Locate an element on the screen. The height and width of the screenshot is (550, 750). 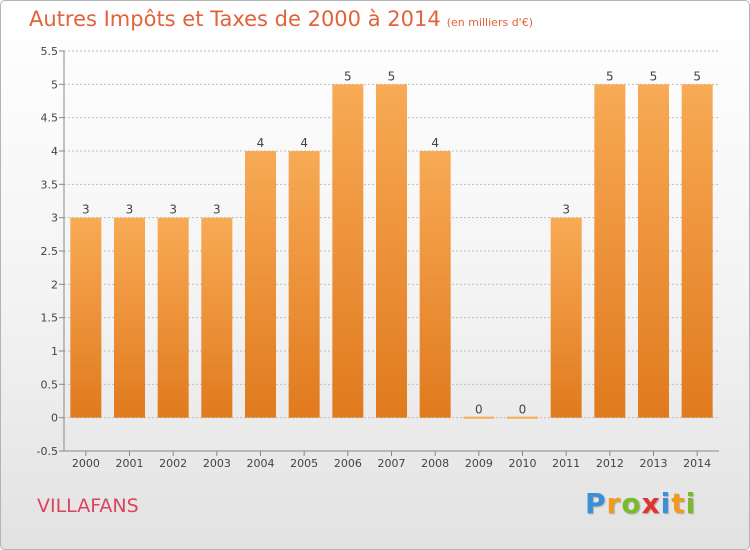
data-label-2006: 5 is located at coordinates (348, 76).